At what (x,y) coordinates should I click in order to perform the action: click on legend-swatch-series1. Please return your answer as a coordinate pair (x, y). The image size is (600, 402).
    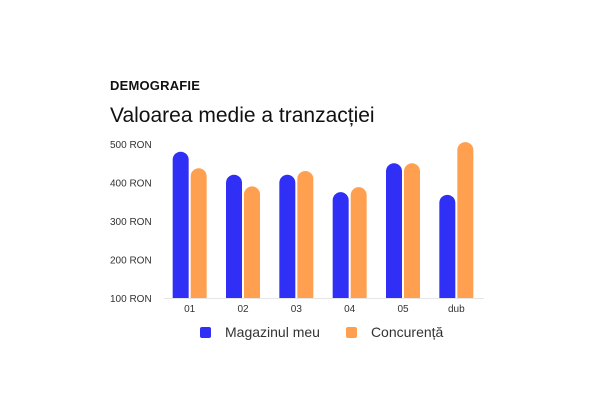
    Looking at the image, I should click on (205, 332).